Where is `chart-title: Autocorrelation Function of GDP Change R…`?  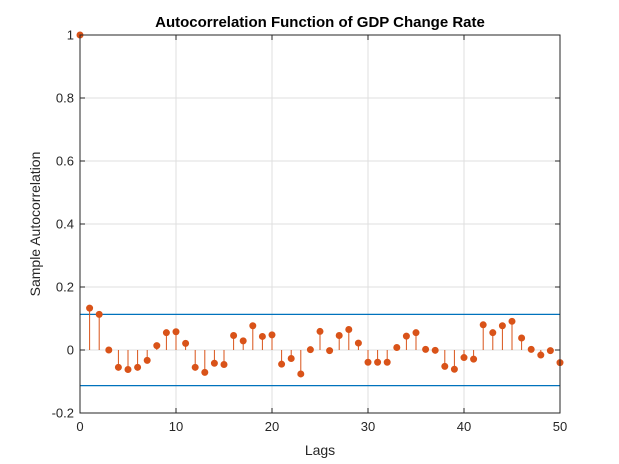 chart-title: Autocorrelation Function of GDP Change R… is located at coordinates (320, 22).